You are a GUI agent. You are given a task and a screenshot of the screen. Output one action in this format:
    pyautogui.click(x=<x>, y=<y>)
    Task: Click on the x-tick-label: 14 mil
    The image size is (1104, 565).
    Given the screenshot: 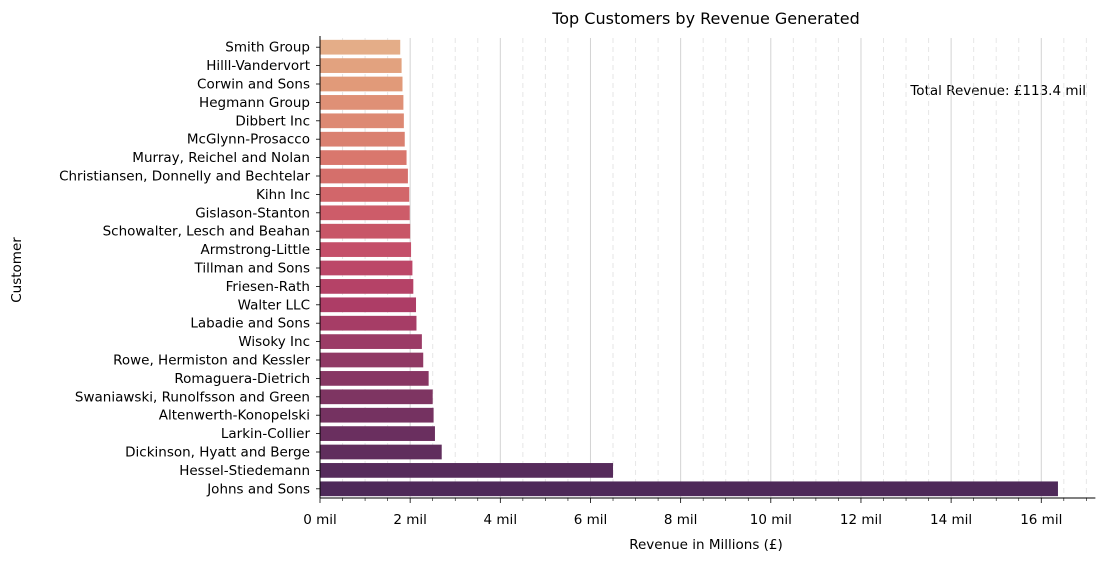 What is the action you would take?
    pyautogui.click(x=951, y=520)
    